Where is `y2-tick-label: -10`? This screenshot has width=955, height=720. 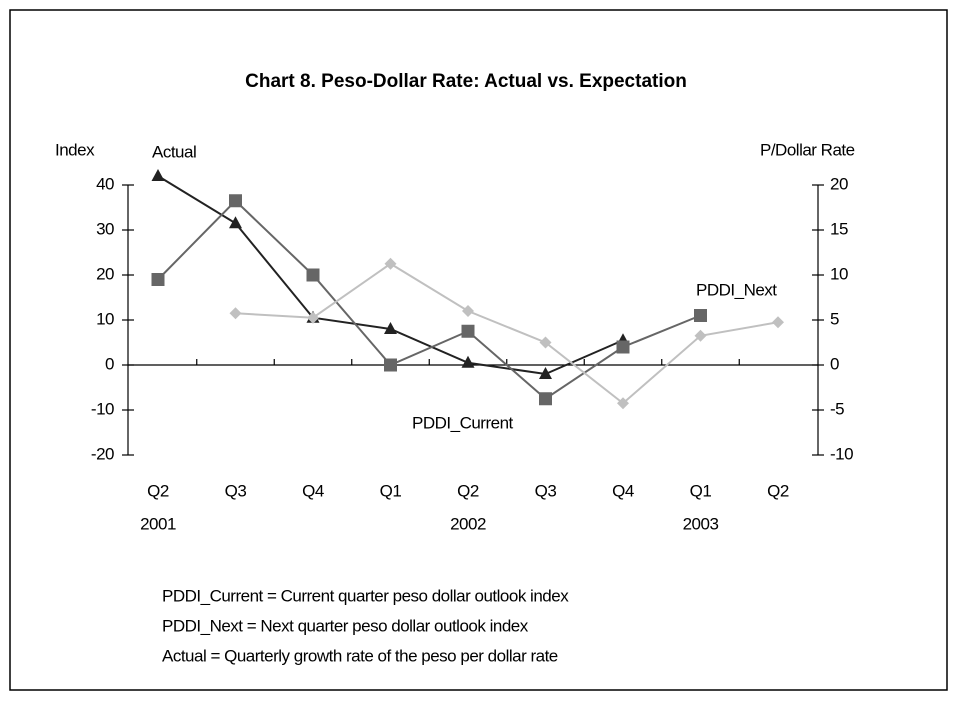 y2-tick-label: -10 is located at coordinates (841, 453).